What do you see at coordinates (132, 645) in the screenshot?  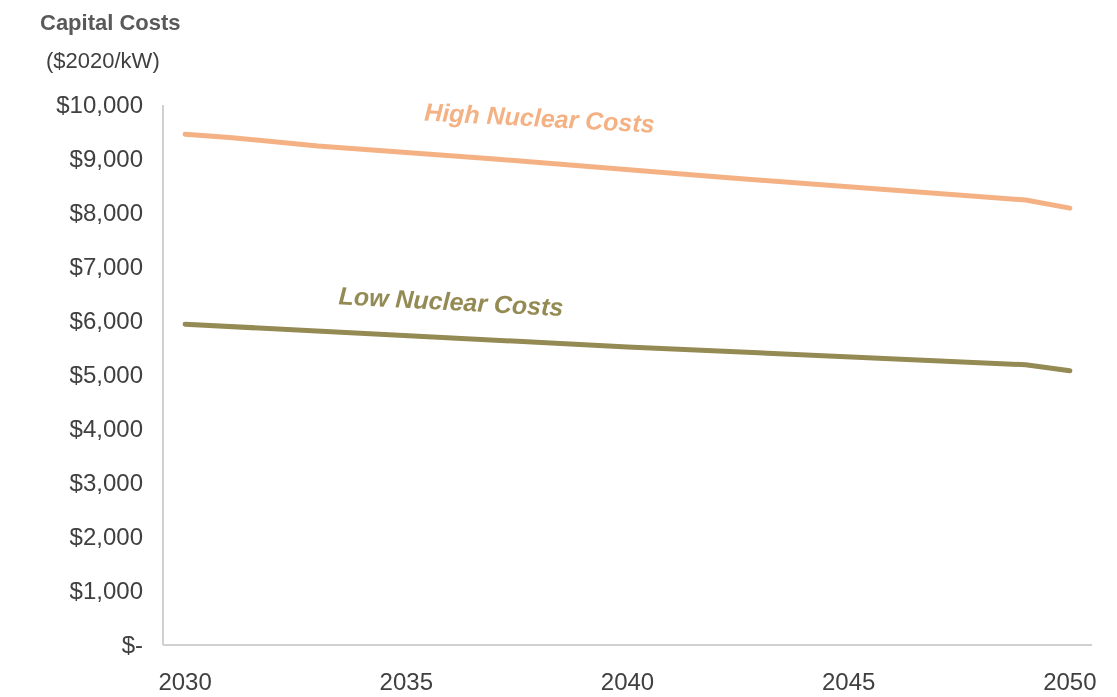 I see `y-tick-label: $-` at bounding box center [132, 645].